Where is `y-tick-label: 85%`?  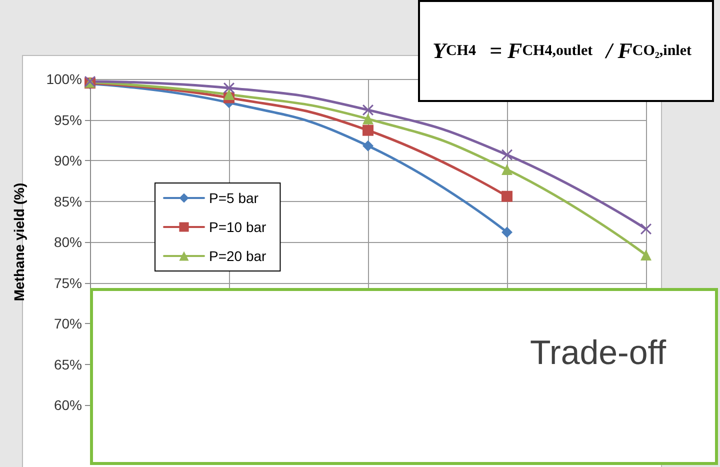 y-tick-label: 85% is located at coordinates (68, 201).